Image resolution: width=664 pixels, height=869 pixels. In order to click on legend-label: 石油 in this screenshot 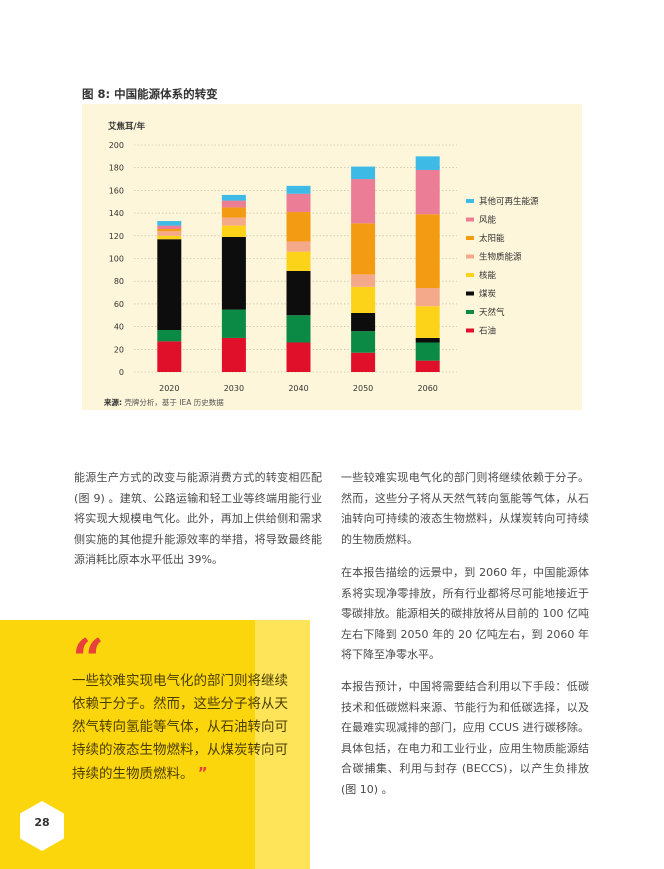, I will do `click(487, 331)`.